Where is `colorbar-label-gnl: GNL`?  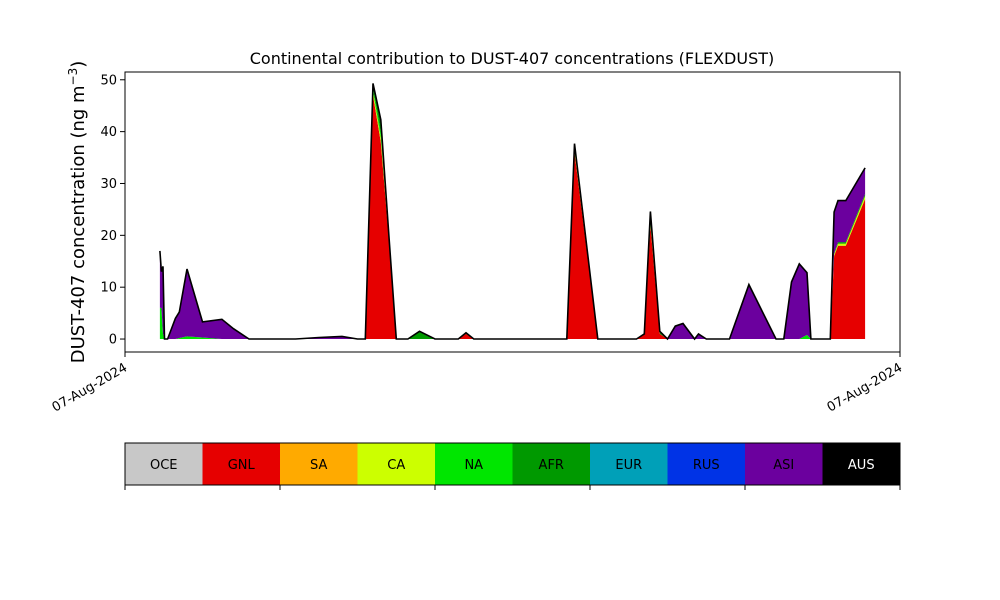 colorbar-label-gnl: GNL is located at coordinates (242, 465).